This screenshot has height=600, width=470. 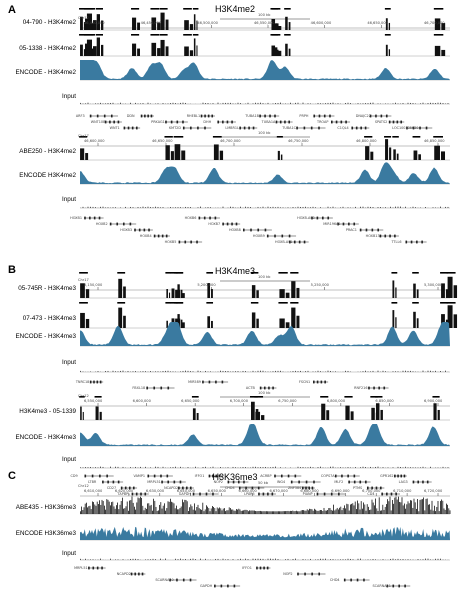 What do you see at coordinates (264, 15) in the screenshot?
I see `scale-label: 100 kb` at bounding box center [264, 15].